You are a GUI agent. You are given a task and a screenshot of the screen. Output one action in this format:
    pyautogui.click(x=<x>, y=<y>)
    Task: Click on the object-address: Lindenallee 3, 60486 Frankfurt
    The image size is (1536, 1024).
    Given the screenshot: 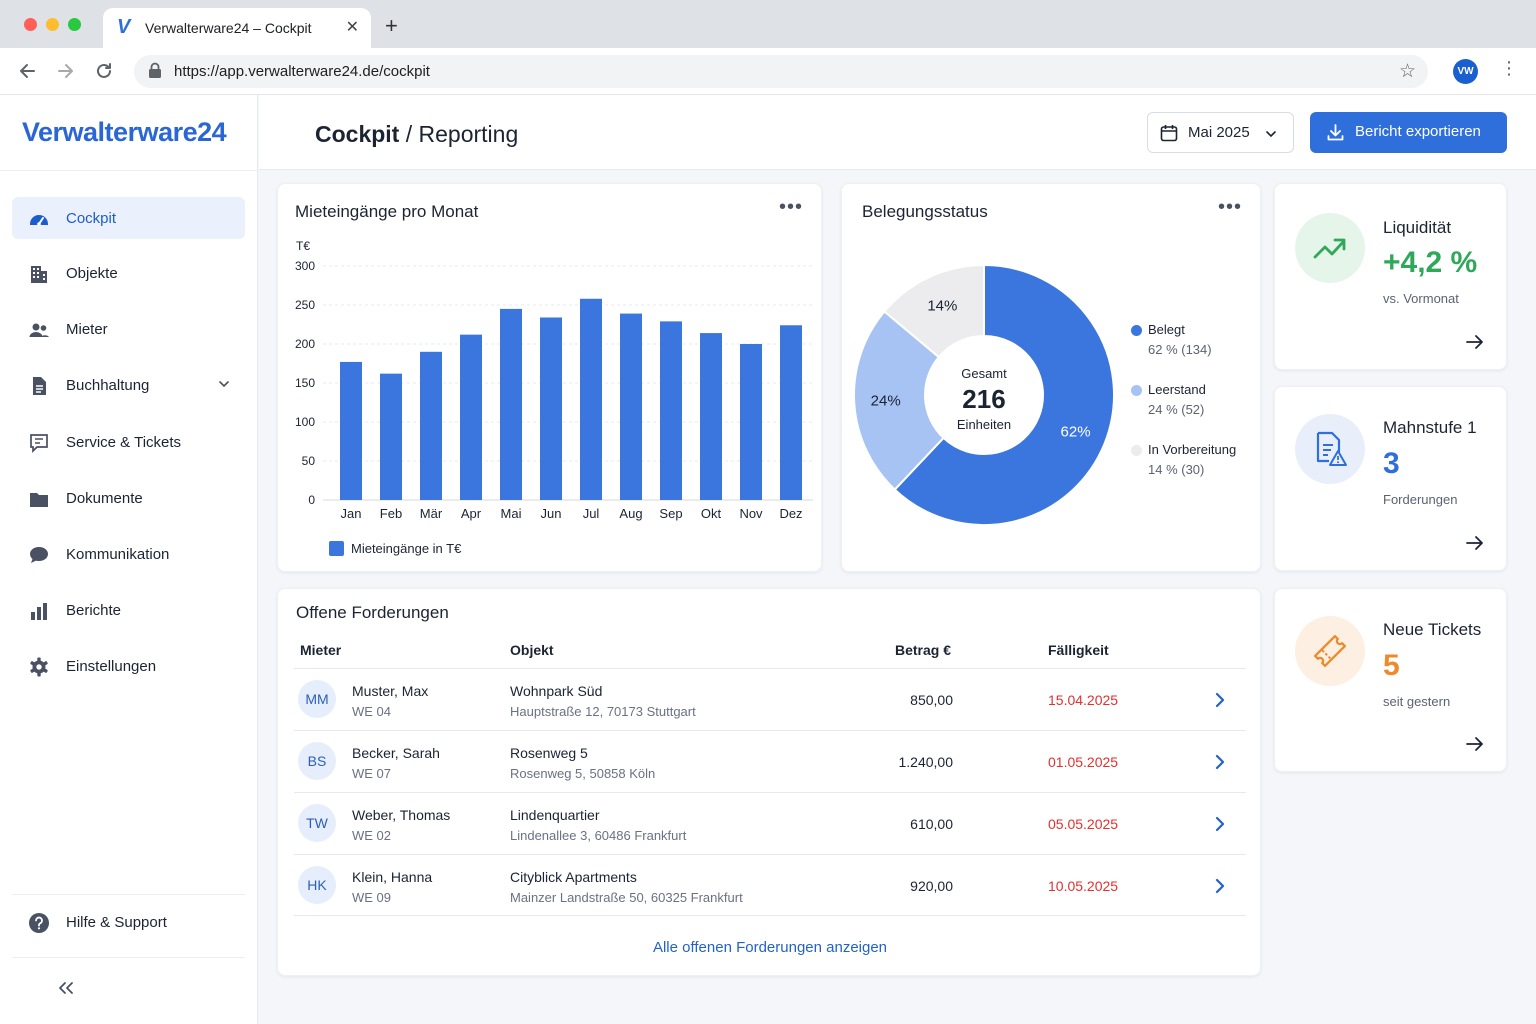 What is the action you would take?
    pyautogui.click(x=598, y=835)
    